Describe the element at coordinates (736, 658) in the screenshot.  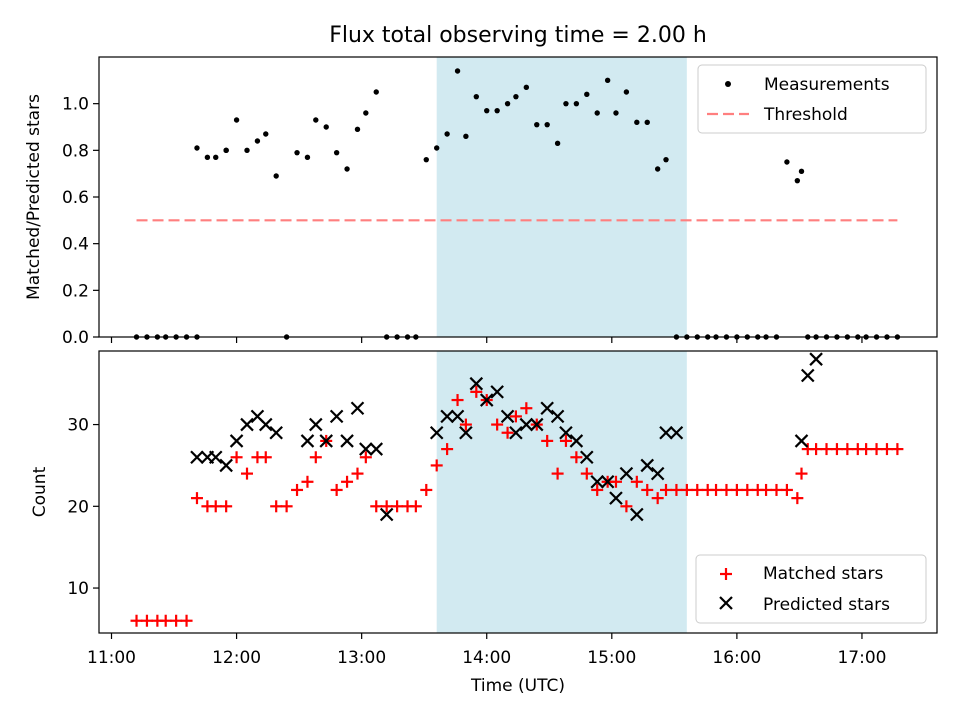
I see `x-tick-label: 16:00` at that location.